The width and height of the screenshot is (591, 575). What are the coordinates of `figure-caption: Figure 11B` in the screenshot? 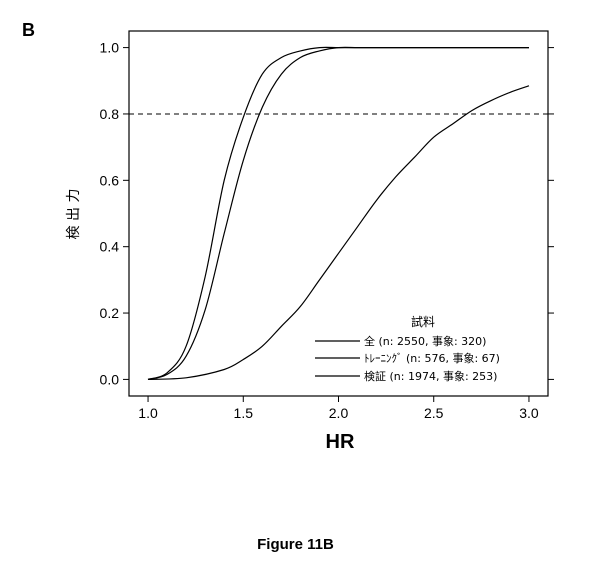 It's located at (295, 544).